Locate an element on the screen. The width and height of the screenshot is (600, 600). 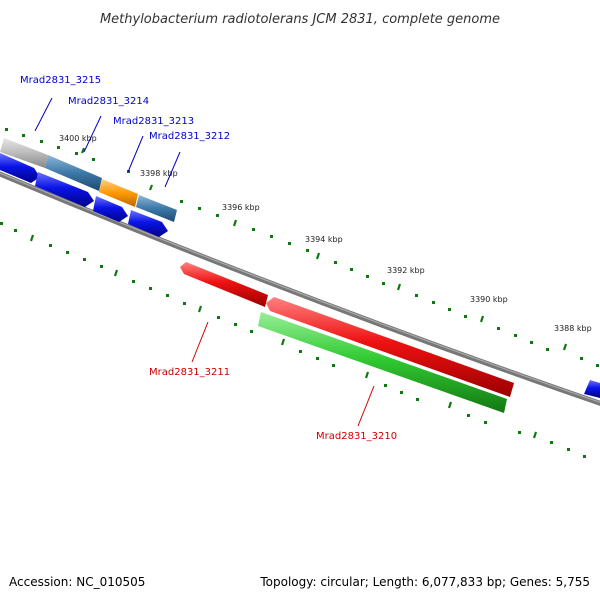
footer-accession: Accession: NC_010505 is located at coordinates (77, 582).